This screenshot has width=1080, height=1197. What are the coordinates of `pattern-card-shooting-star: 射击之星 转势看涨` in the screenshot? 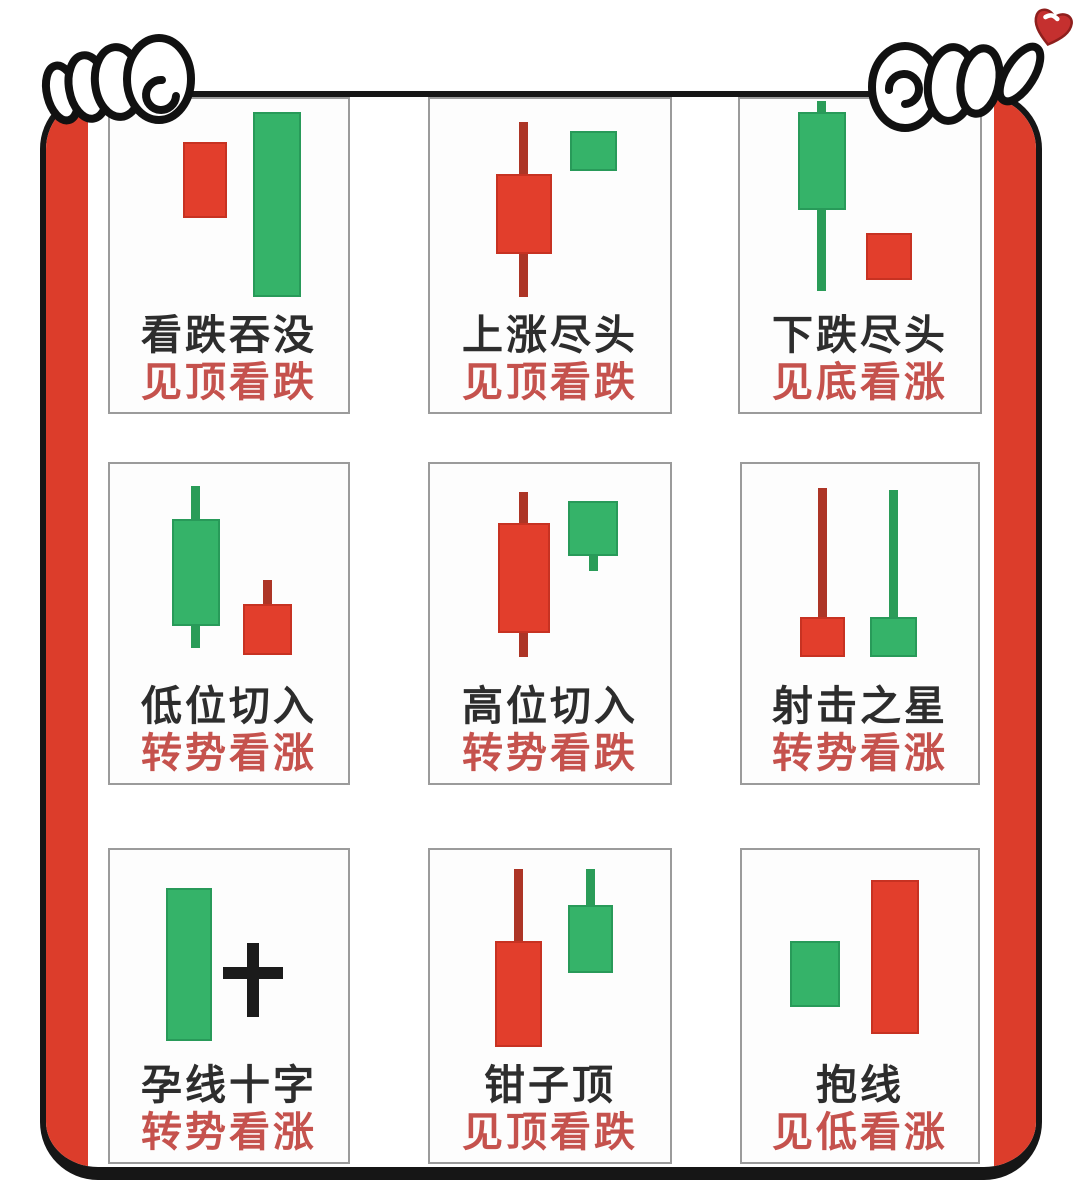 It's located at (860, 623).